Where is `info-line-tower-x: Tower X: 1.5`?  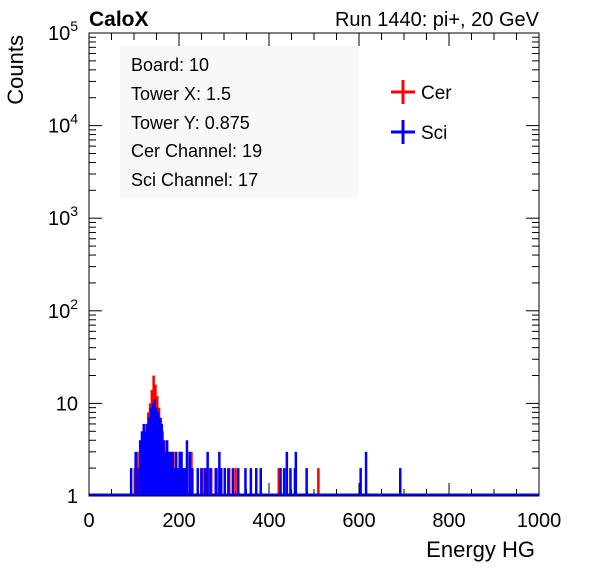 info-line-tower-x: Tower X: 1.5 is located at coordinates (181, 94).